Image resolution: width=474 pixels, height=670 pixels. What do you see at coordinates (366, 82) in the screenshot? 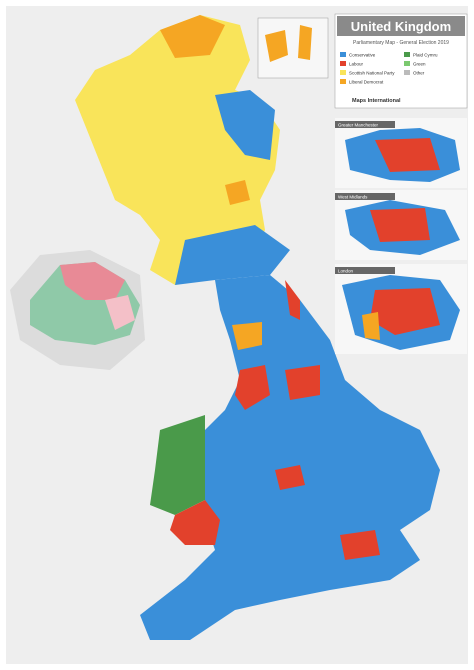
I see `legend-label: Liberal Democrat` at bounding box center [366, 82].